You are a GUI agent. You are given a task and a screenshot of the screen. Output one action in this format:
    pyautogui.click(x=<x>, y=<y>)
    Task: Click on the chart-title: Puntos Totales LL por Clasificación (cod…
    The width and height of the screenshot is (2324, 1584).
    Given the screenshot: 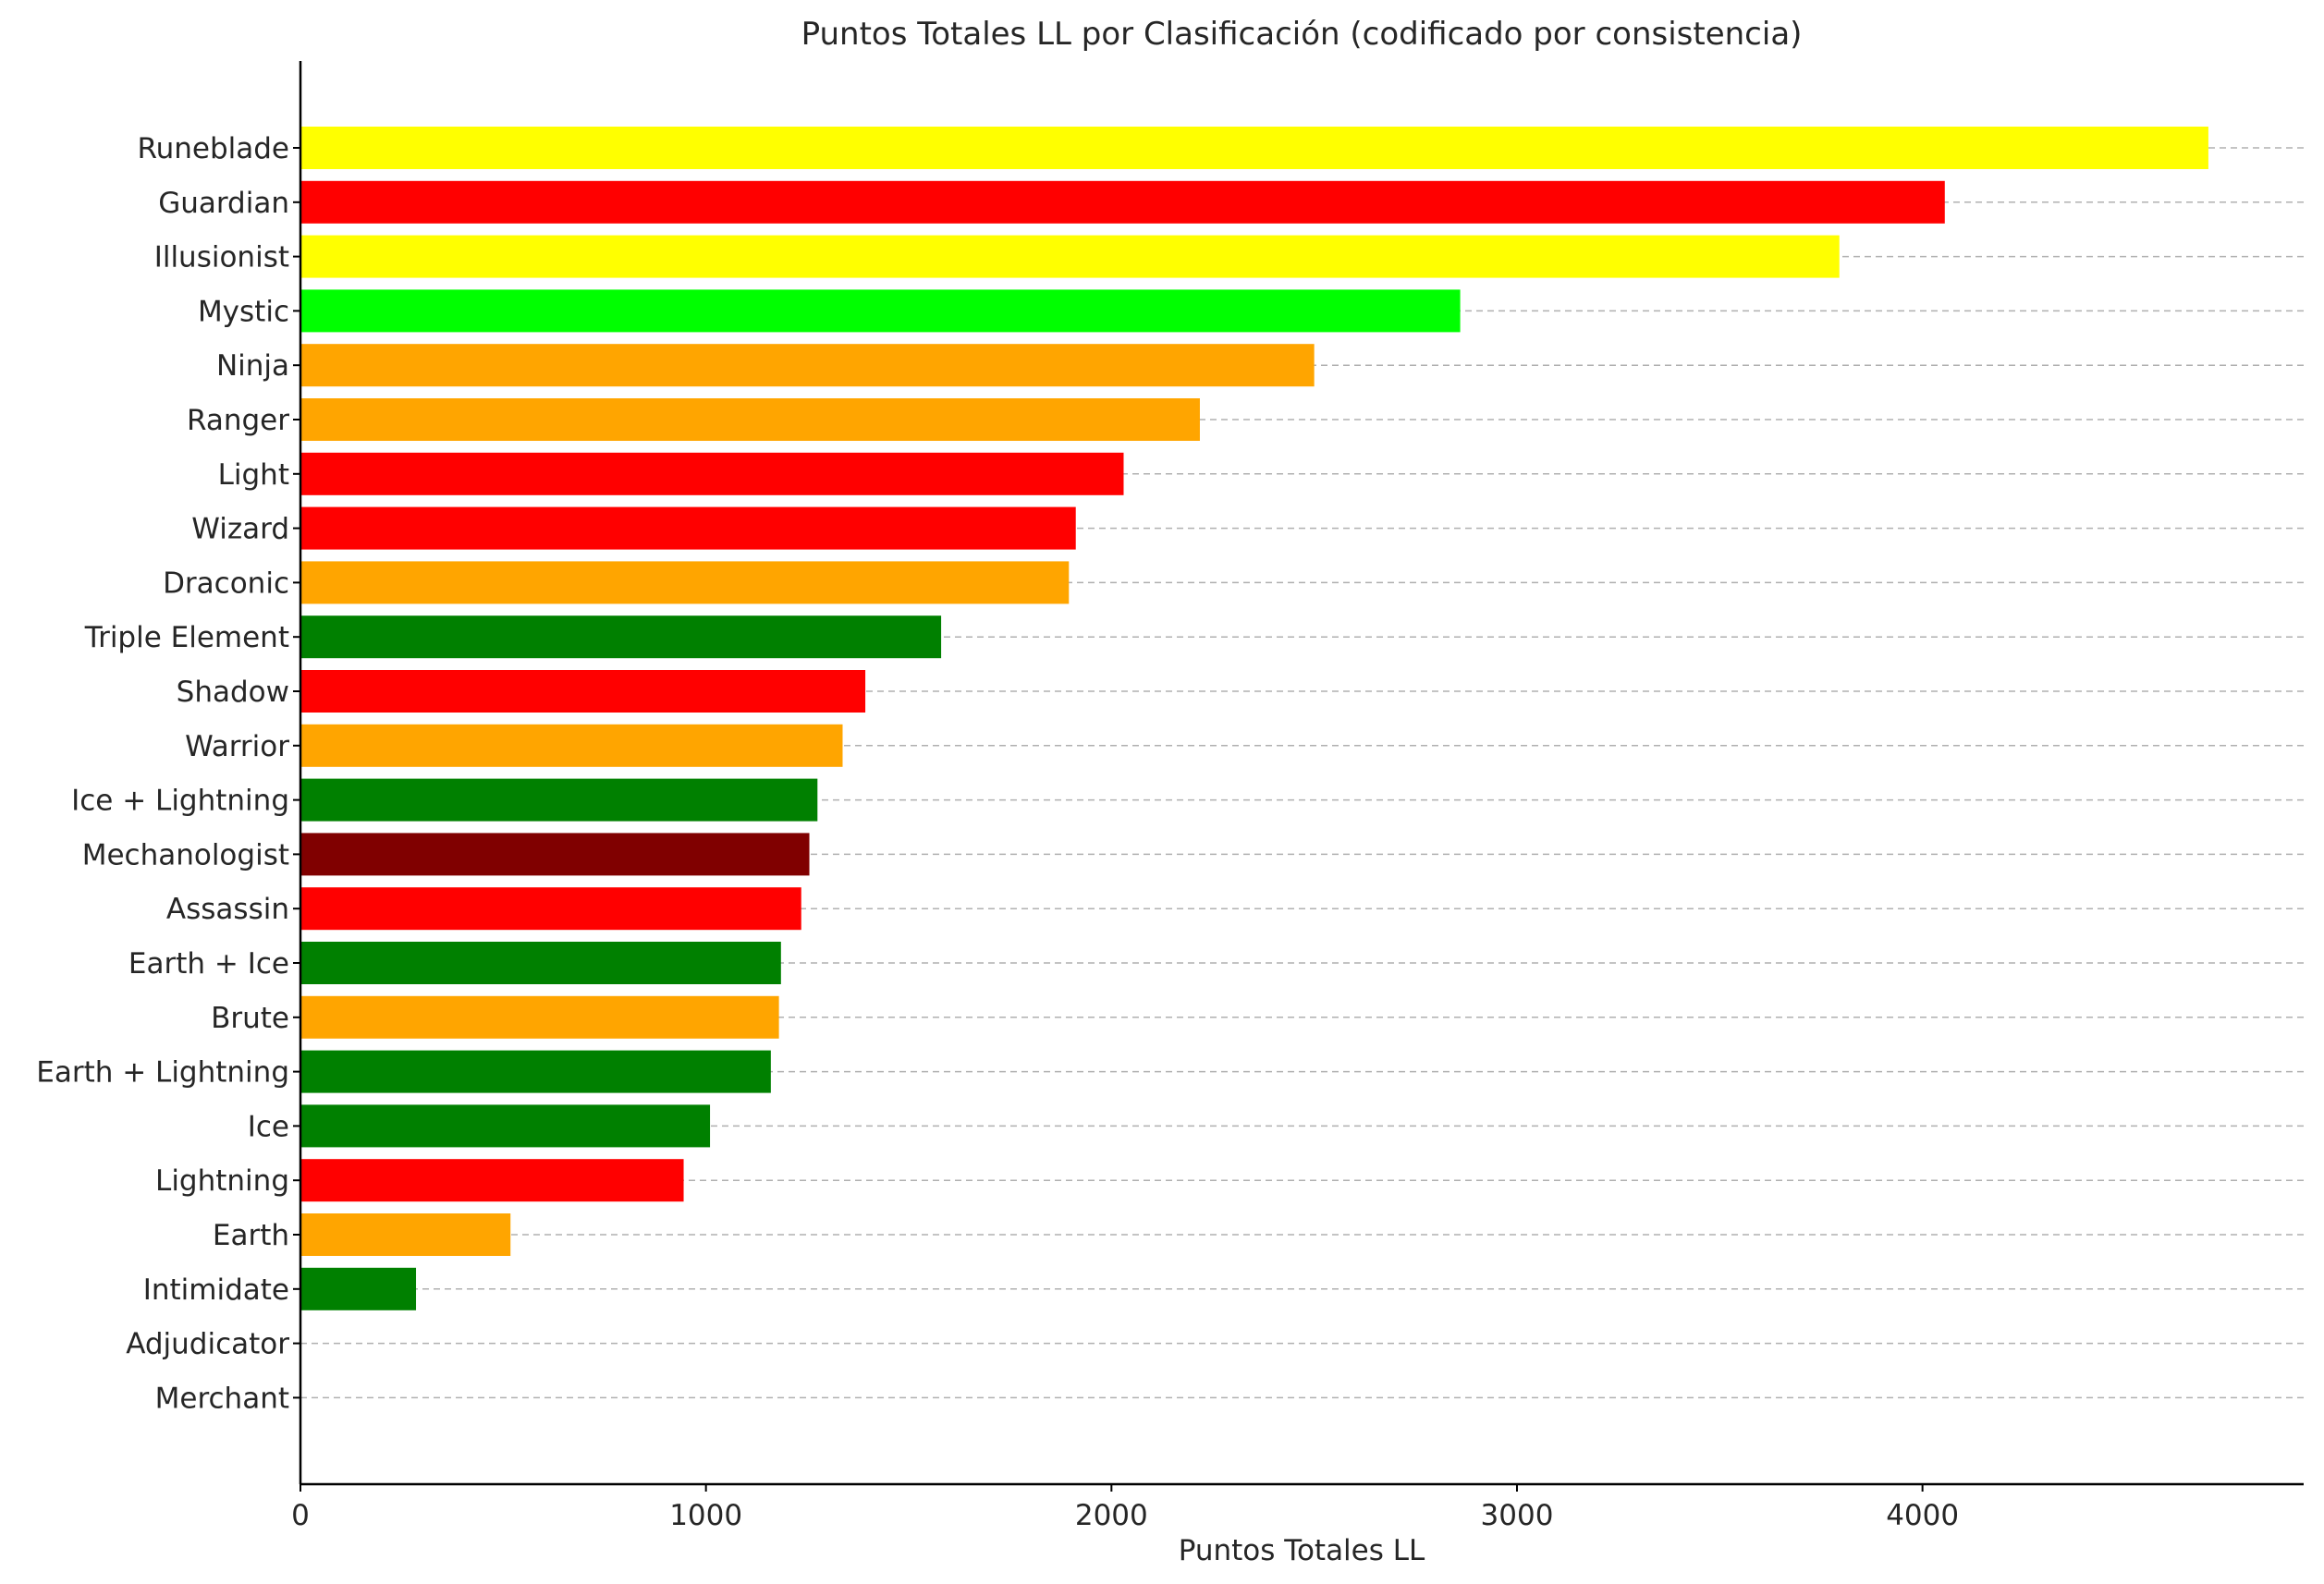 What is the action you would take?
    pyautogui.click(x=1302, y=34)
    